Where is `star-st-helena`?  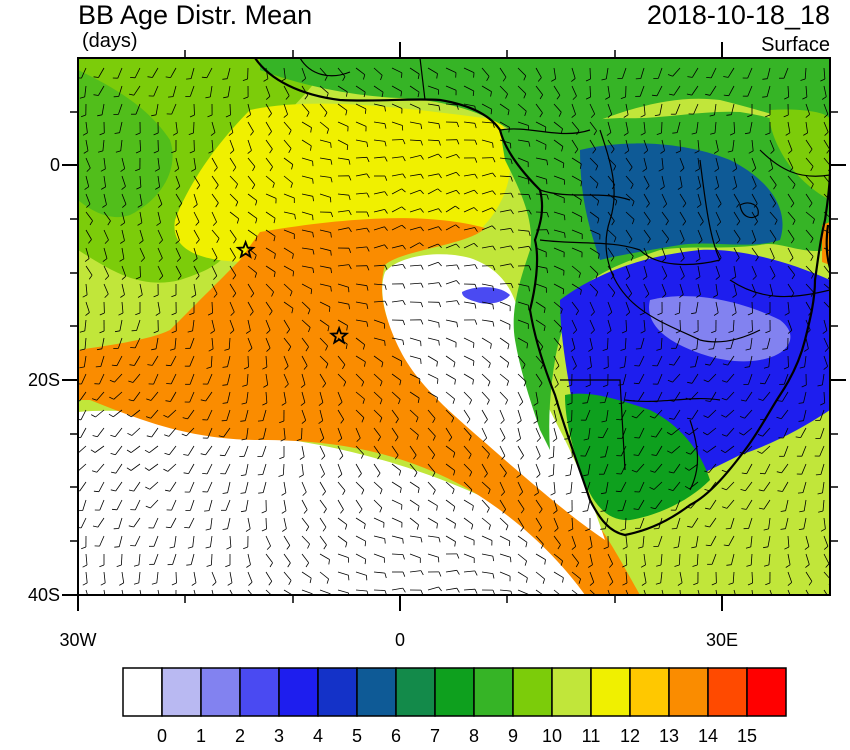 star-st-helena is located at coordinates (339, 335).